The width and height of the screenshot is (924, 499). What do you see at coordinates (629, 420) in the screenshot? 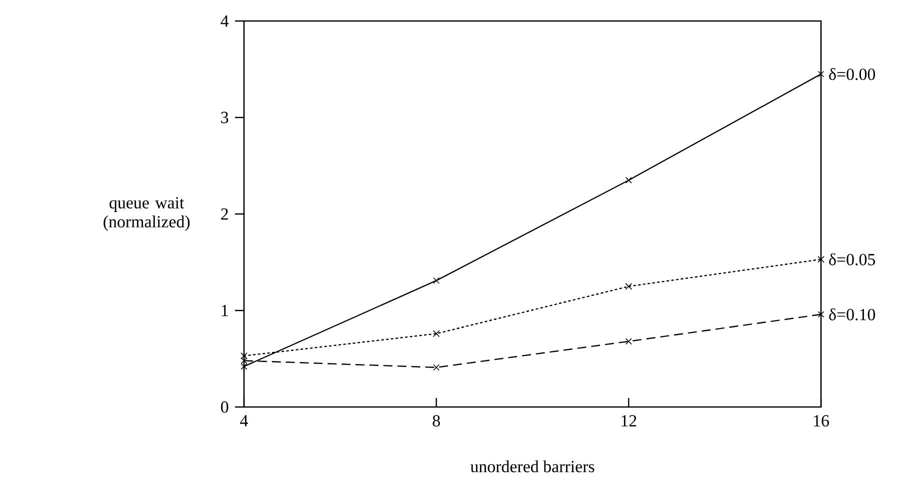
I see `x-tick-label: 12` at bounding box center [629, 420].